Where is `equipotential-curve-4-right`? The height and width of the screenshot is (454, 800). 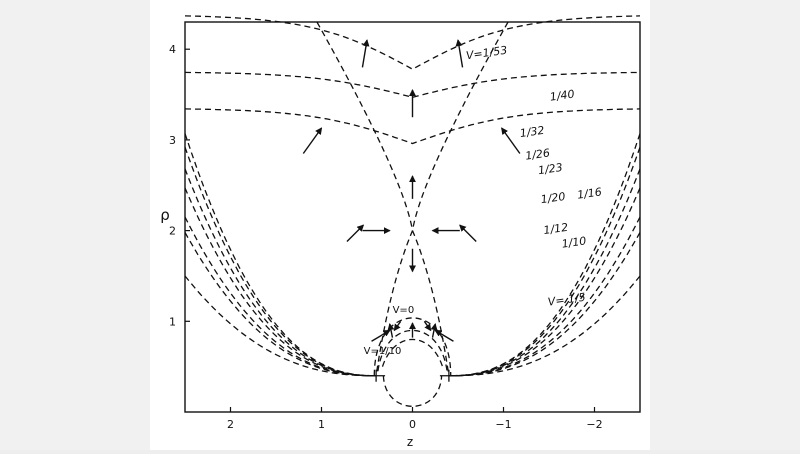
equipotential-curve-4-right is located at coordinates (544, 261).